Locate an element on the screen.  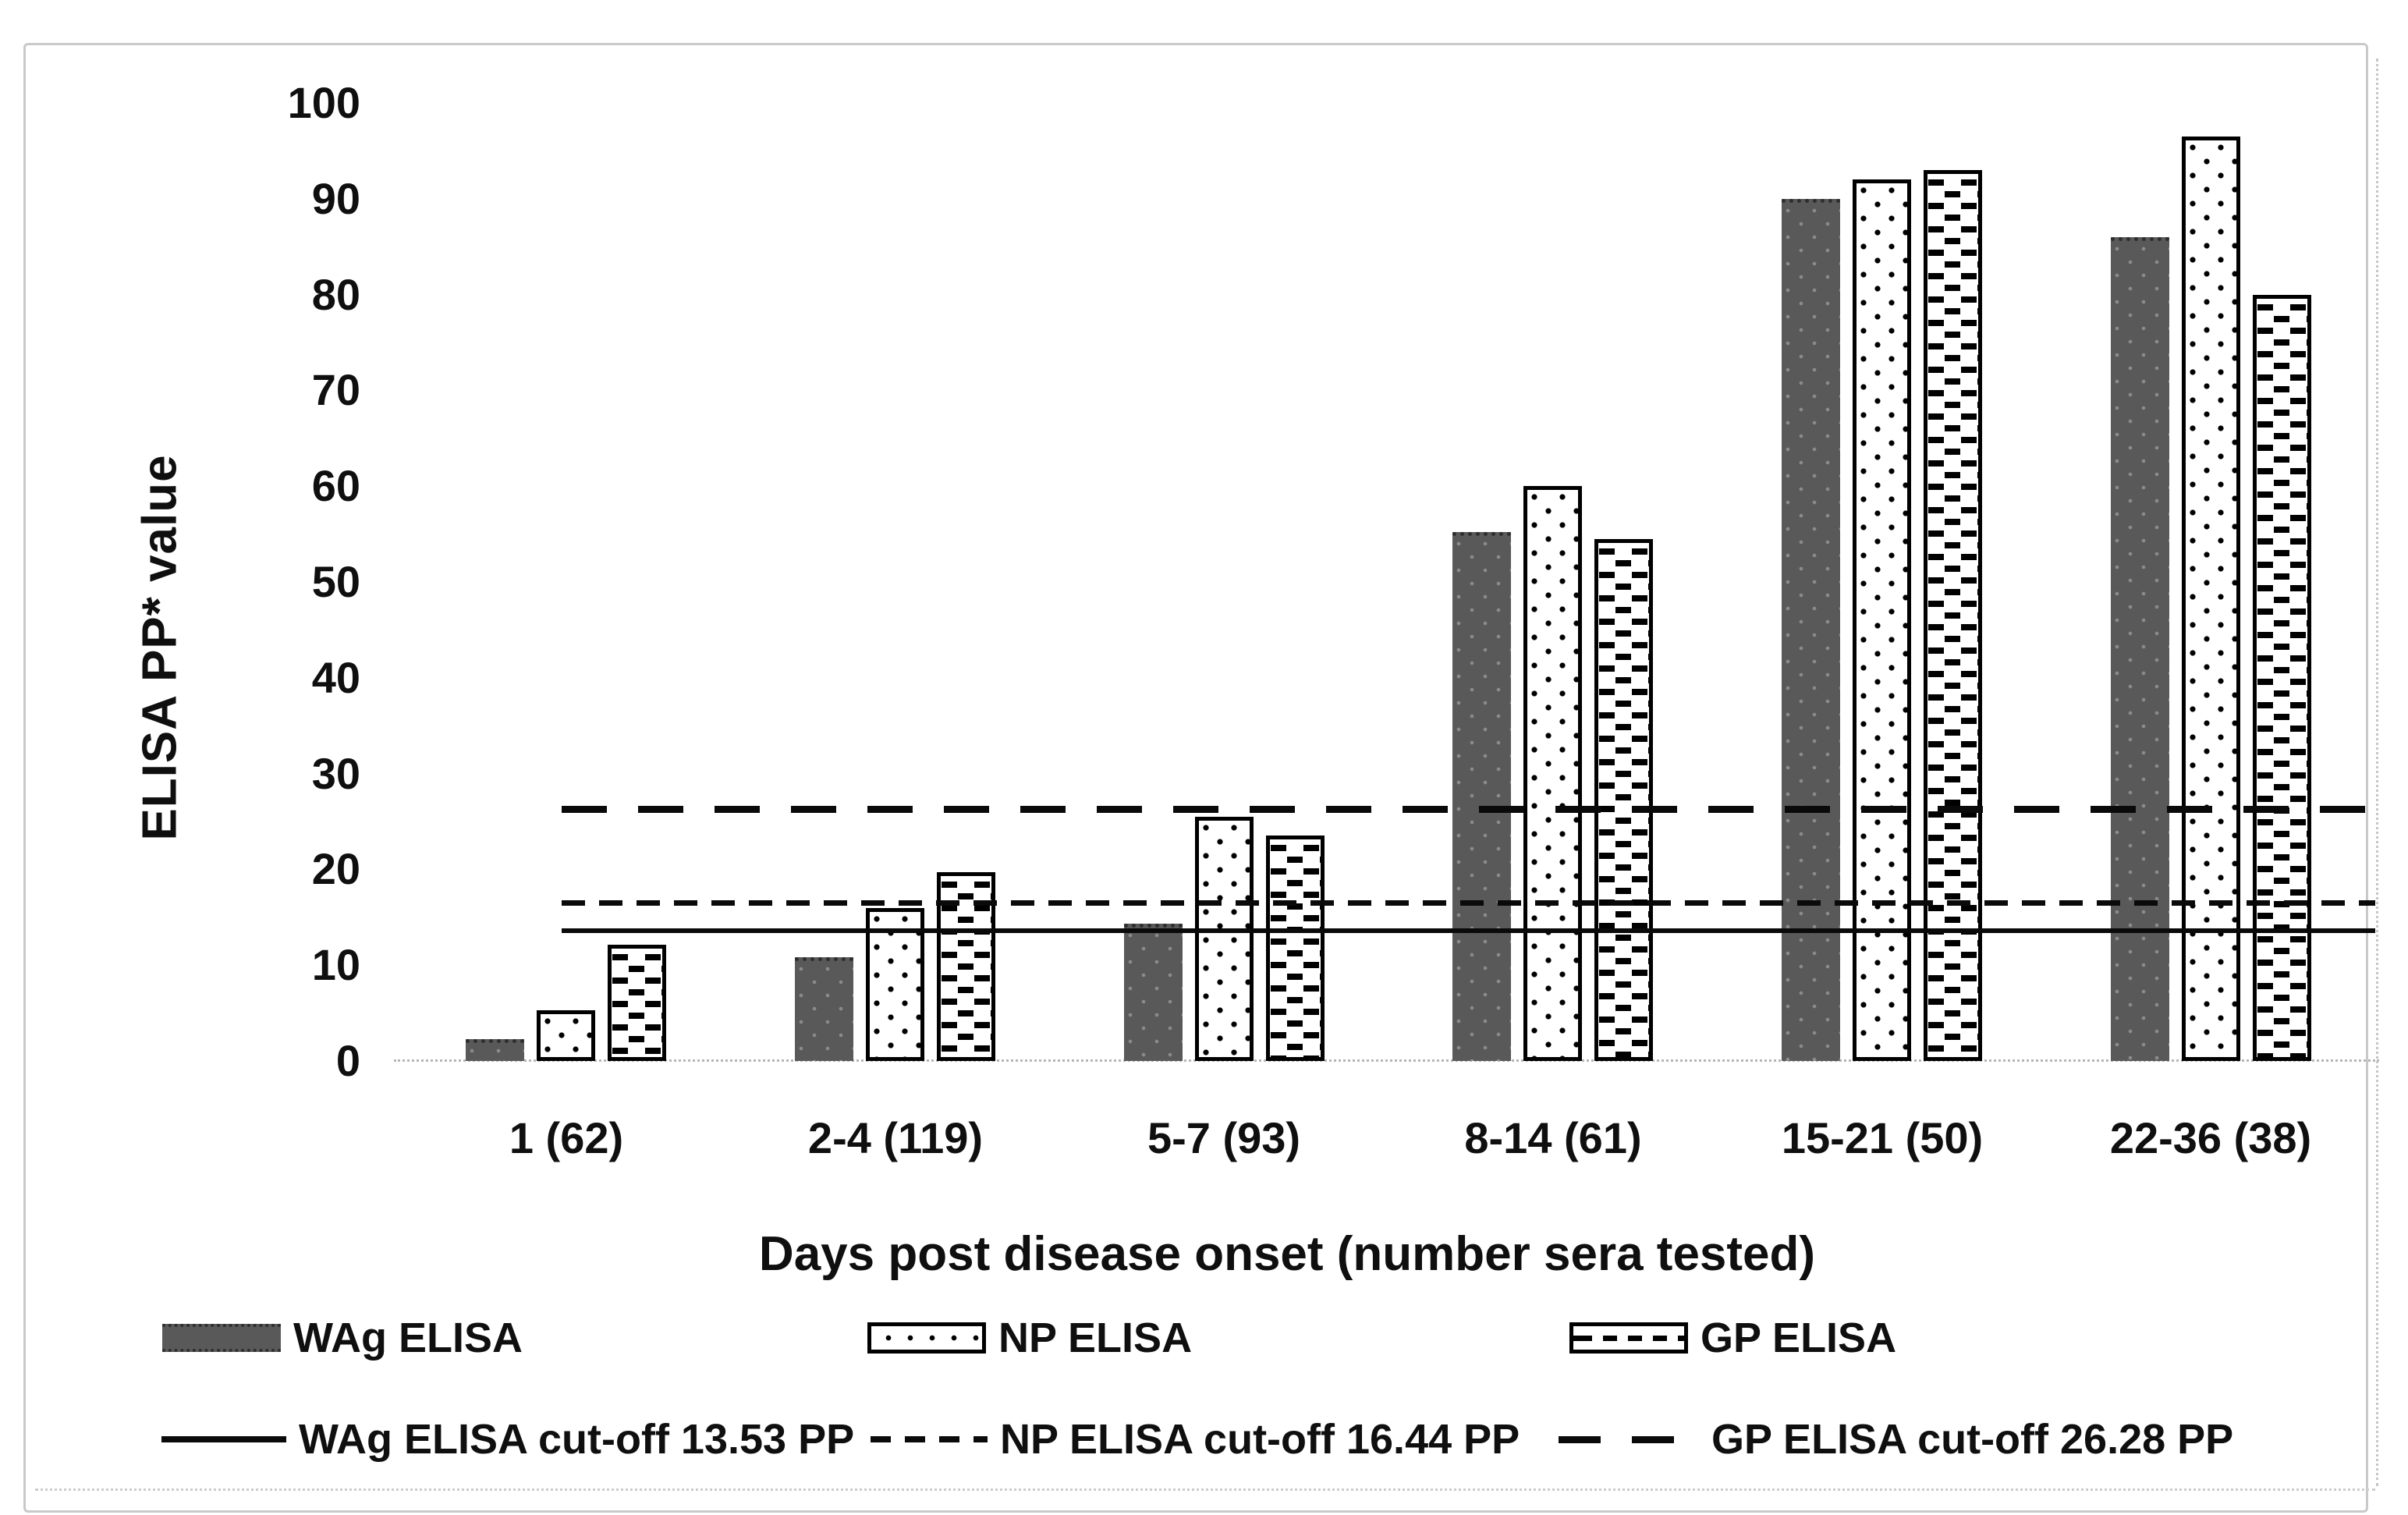
wag-cutoff-line-swatch is located at coordinates (224, 1439).